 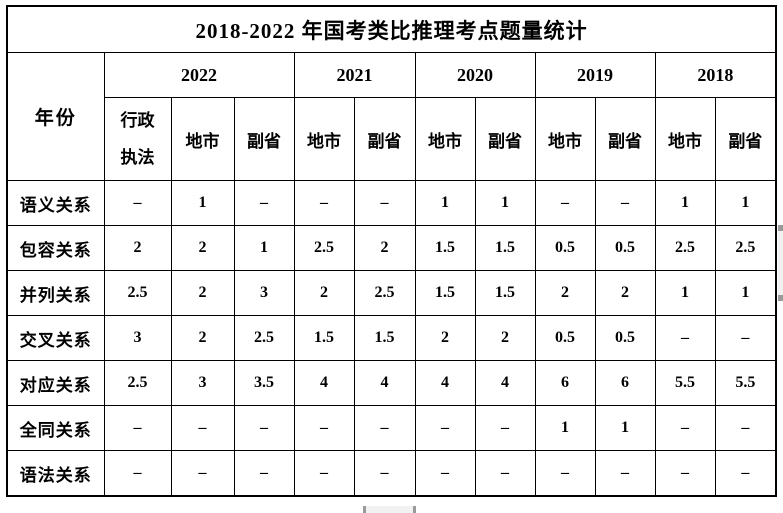 I want to click on row-label: 语法关系, so click(x=55, y=473).